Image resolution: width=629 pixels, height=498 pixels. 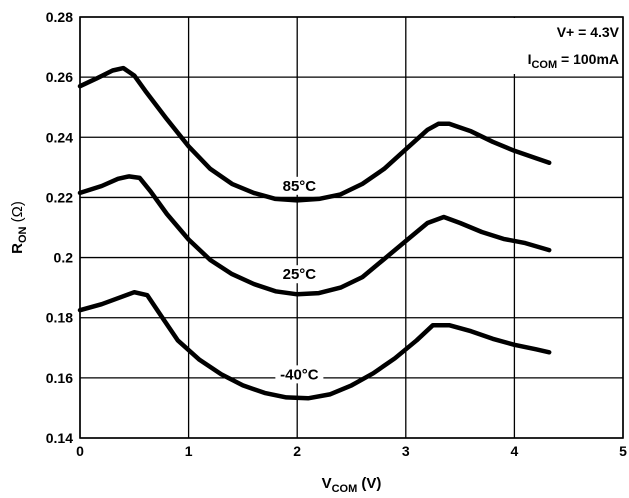 What do you see at coordinates (588, 59) in the screenshot?
I see `annotation-current-value: = 100mA` at bounding box center [588, 59].